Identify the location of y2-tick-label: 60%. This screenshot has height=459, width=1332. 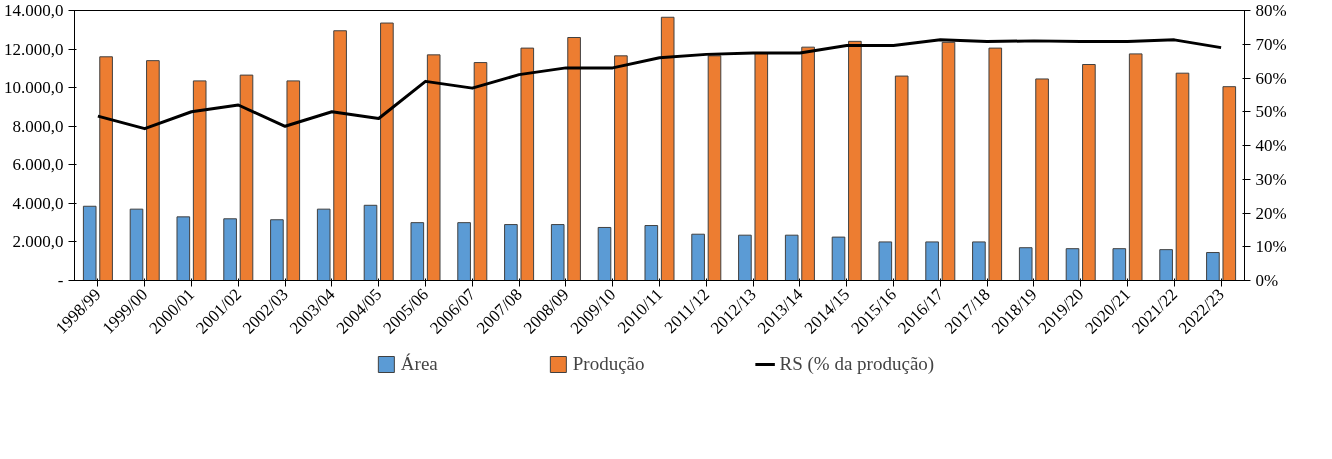
(1271, 78).